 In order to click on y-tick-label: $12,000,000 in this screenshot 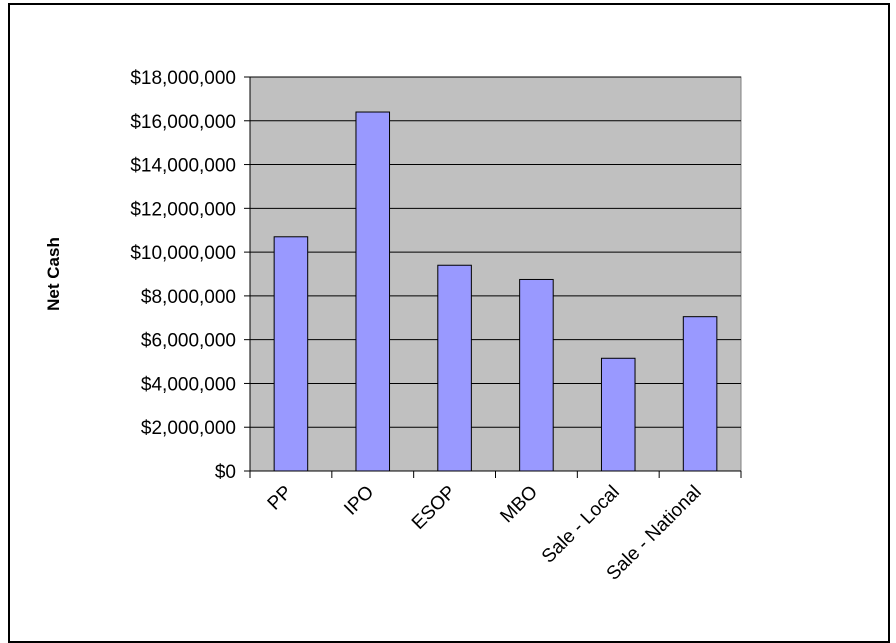, I will do `click(183, 209)`.